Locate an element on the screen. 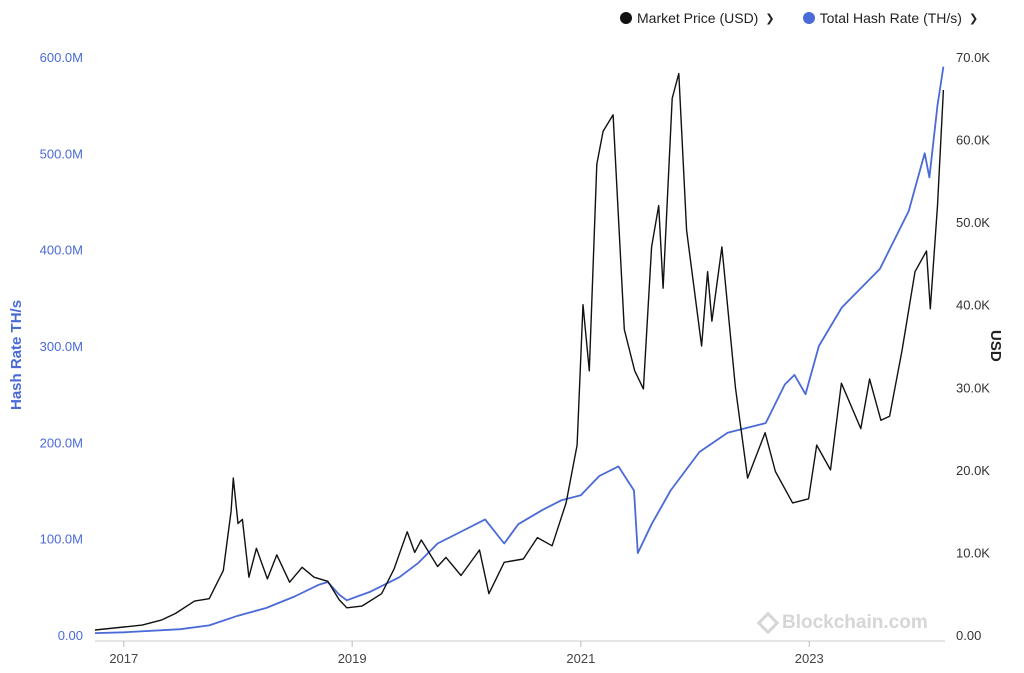 The image size is (1024, 673). right-tick-label: 0.00 is located at coordinates (968, 635).